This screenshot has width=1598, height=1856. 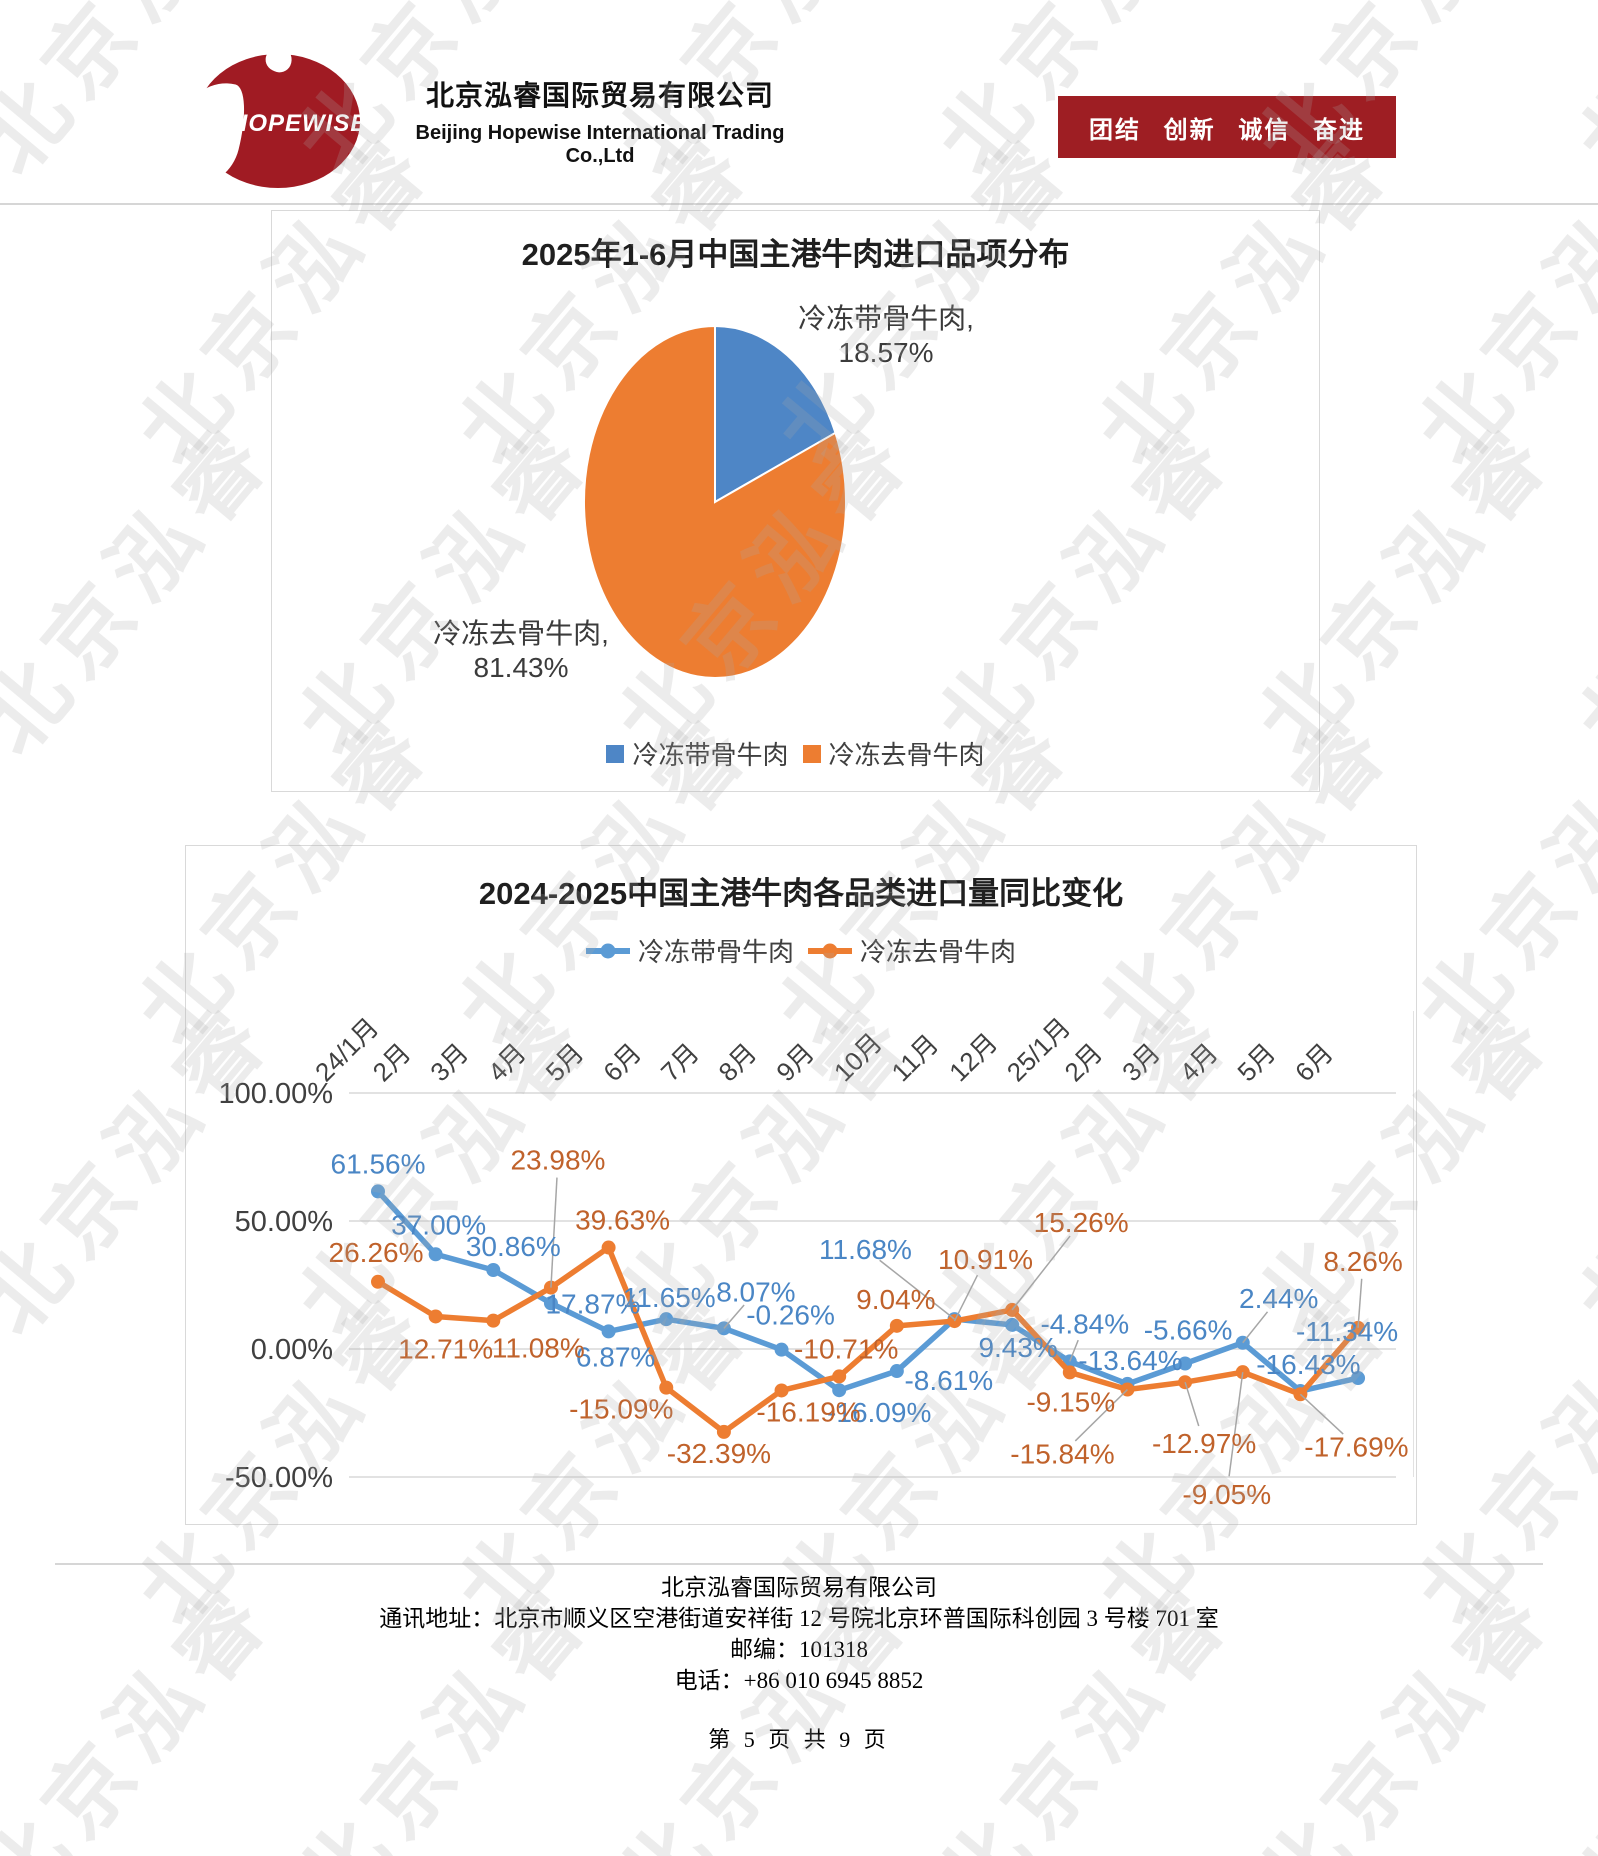 What do you see at coordinates (1141, 1062) in the screenshot?
I see `x-tick-label: 3月` at bounding box center [1141, 1062].